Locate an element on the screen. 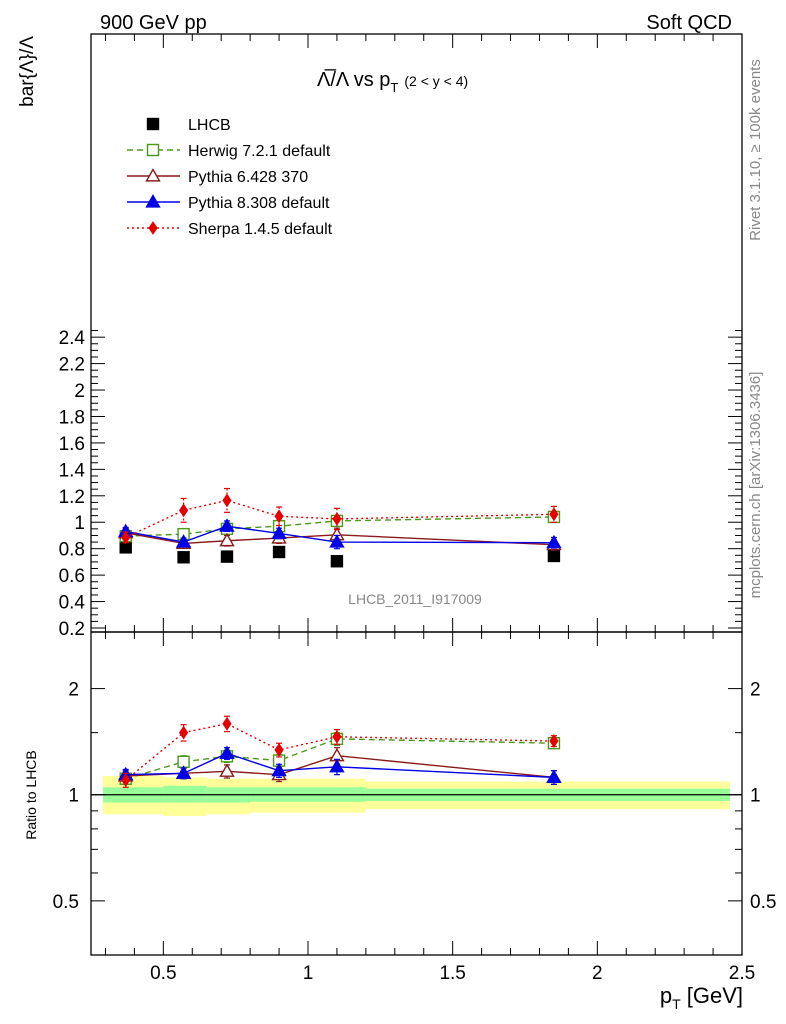  svg-text:Λ̅/Λ vs pT(2 < y < 4): Λ̅/Λ vs pT (2 < y < 4) is located at coordinates (392, 81).